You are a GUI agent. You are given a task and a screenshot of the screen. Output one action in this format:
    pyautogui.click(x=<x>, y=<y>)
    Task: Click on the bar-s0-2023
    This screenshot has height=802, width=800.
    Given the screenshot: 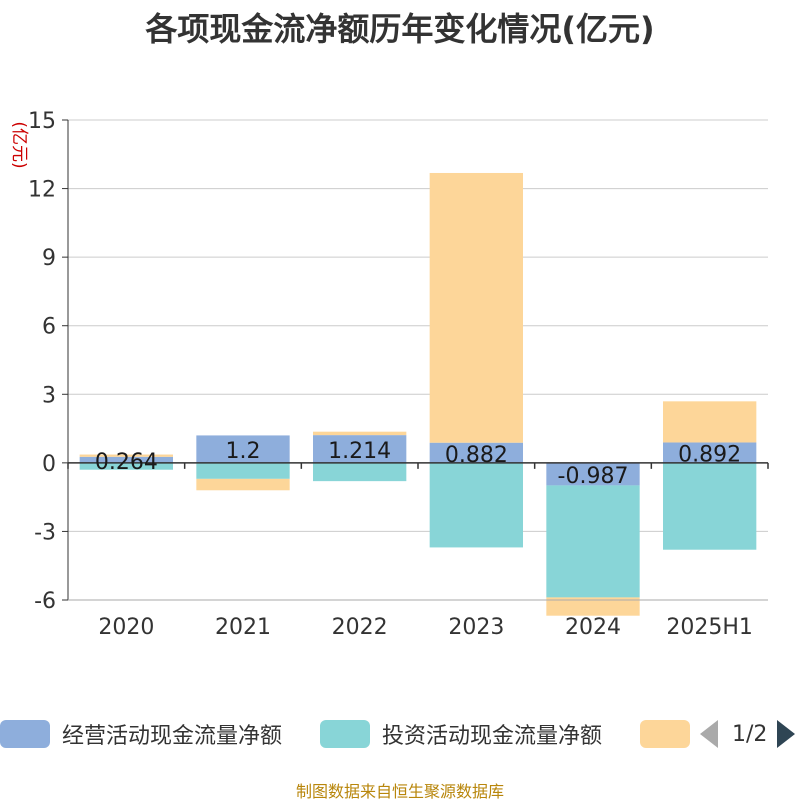 What is the action you would take?
    pyautogui.click(x=476, y=452)
    